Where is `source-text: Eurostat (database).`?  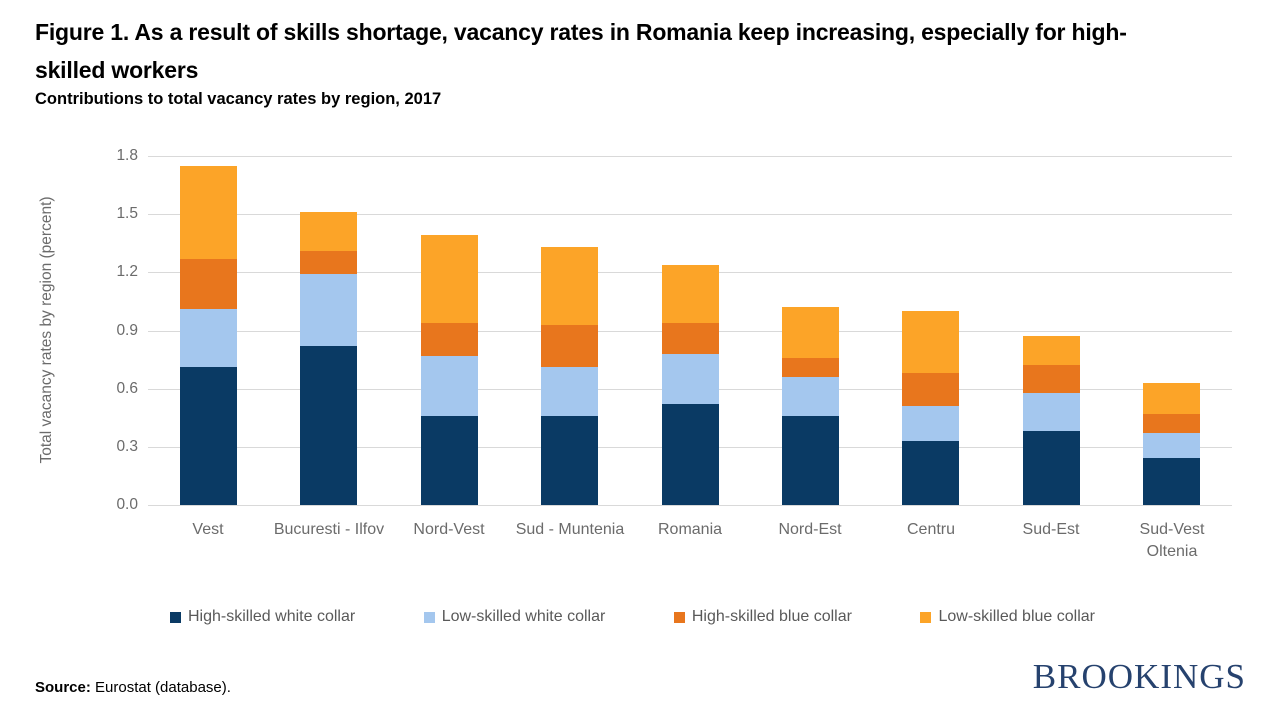 source-text: Eurostat (database). is located at coordinates (160, 687).